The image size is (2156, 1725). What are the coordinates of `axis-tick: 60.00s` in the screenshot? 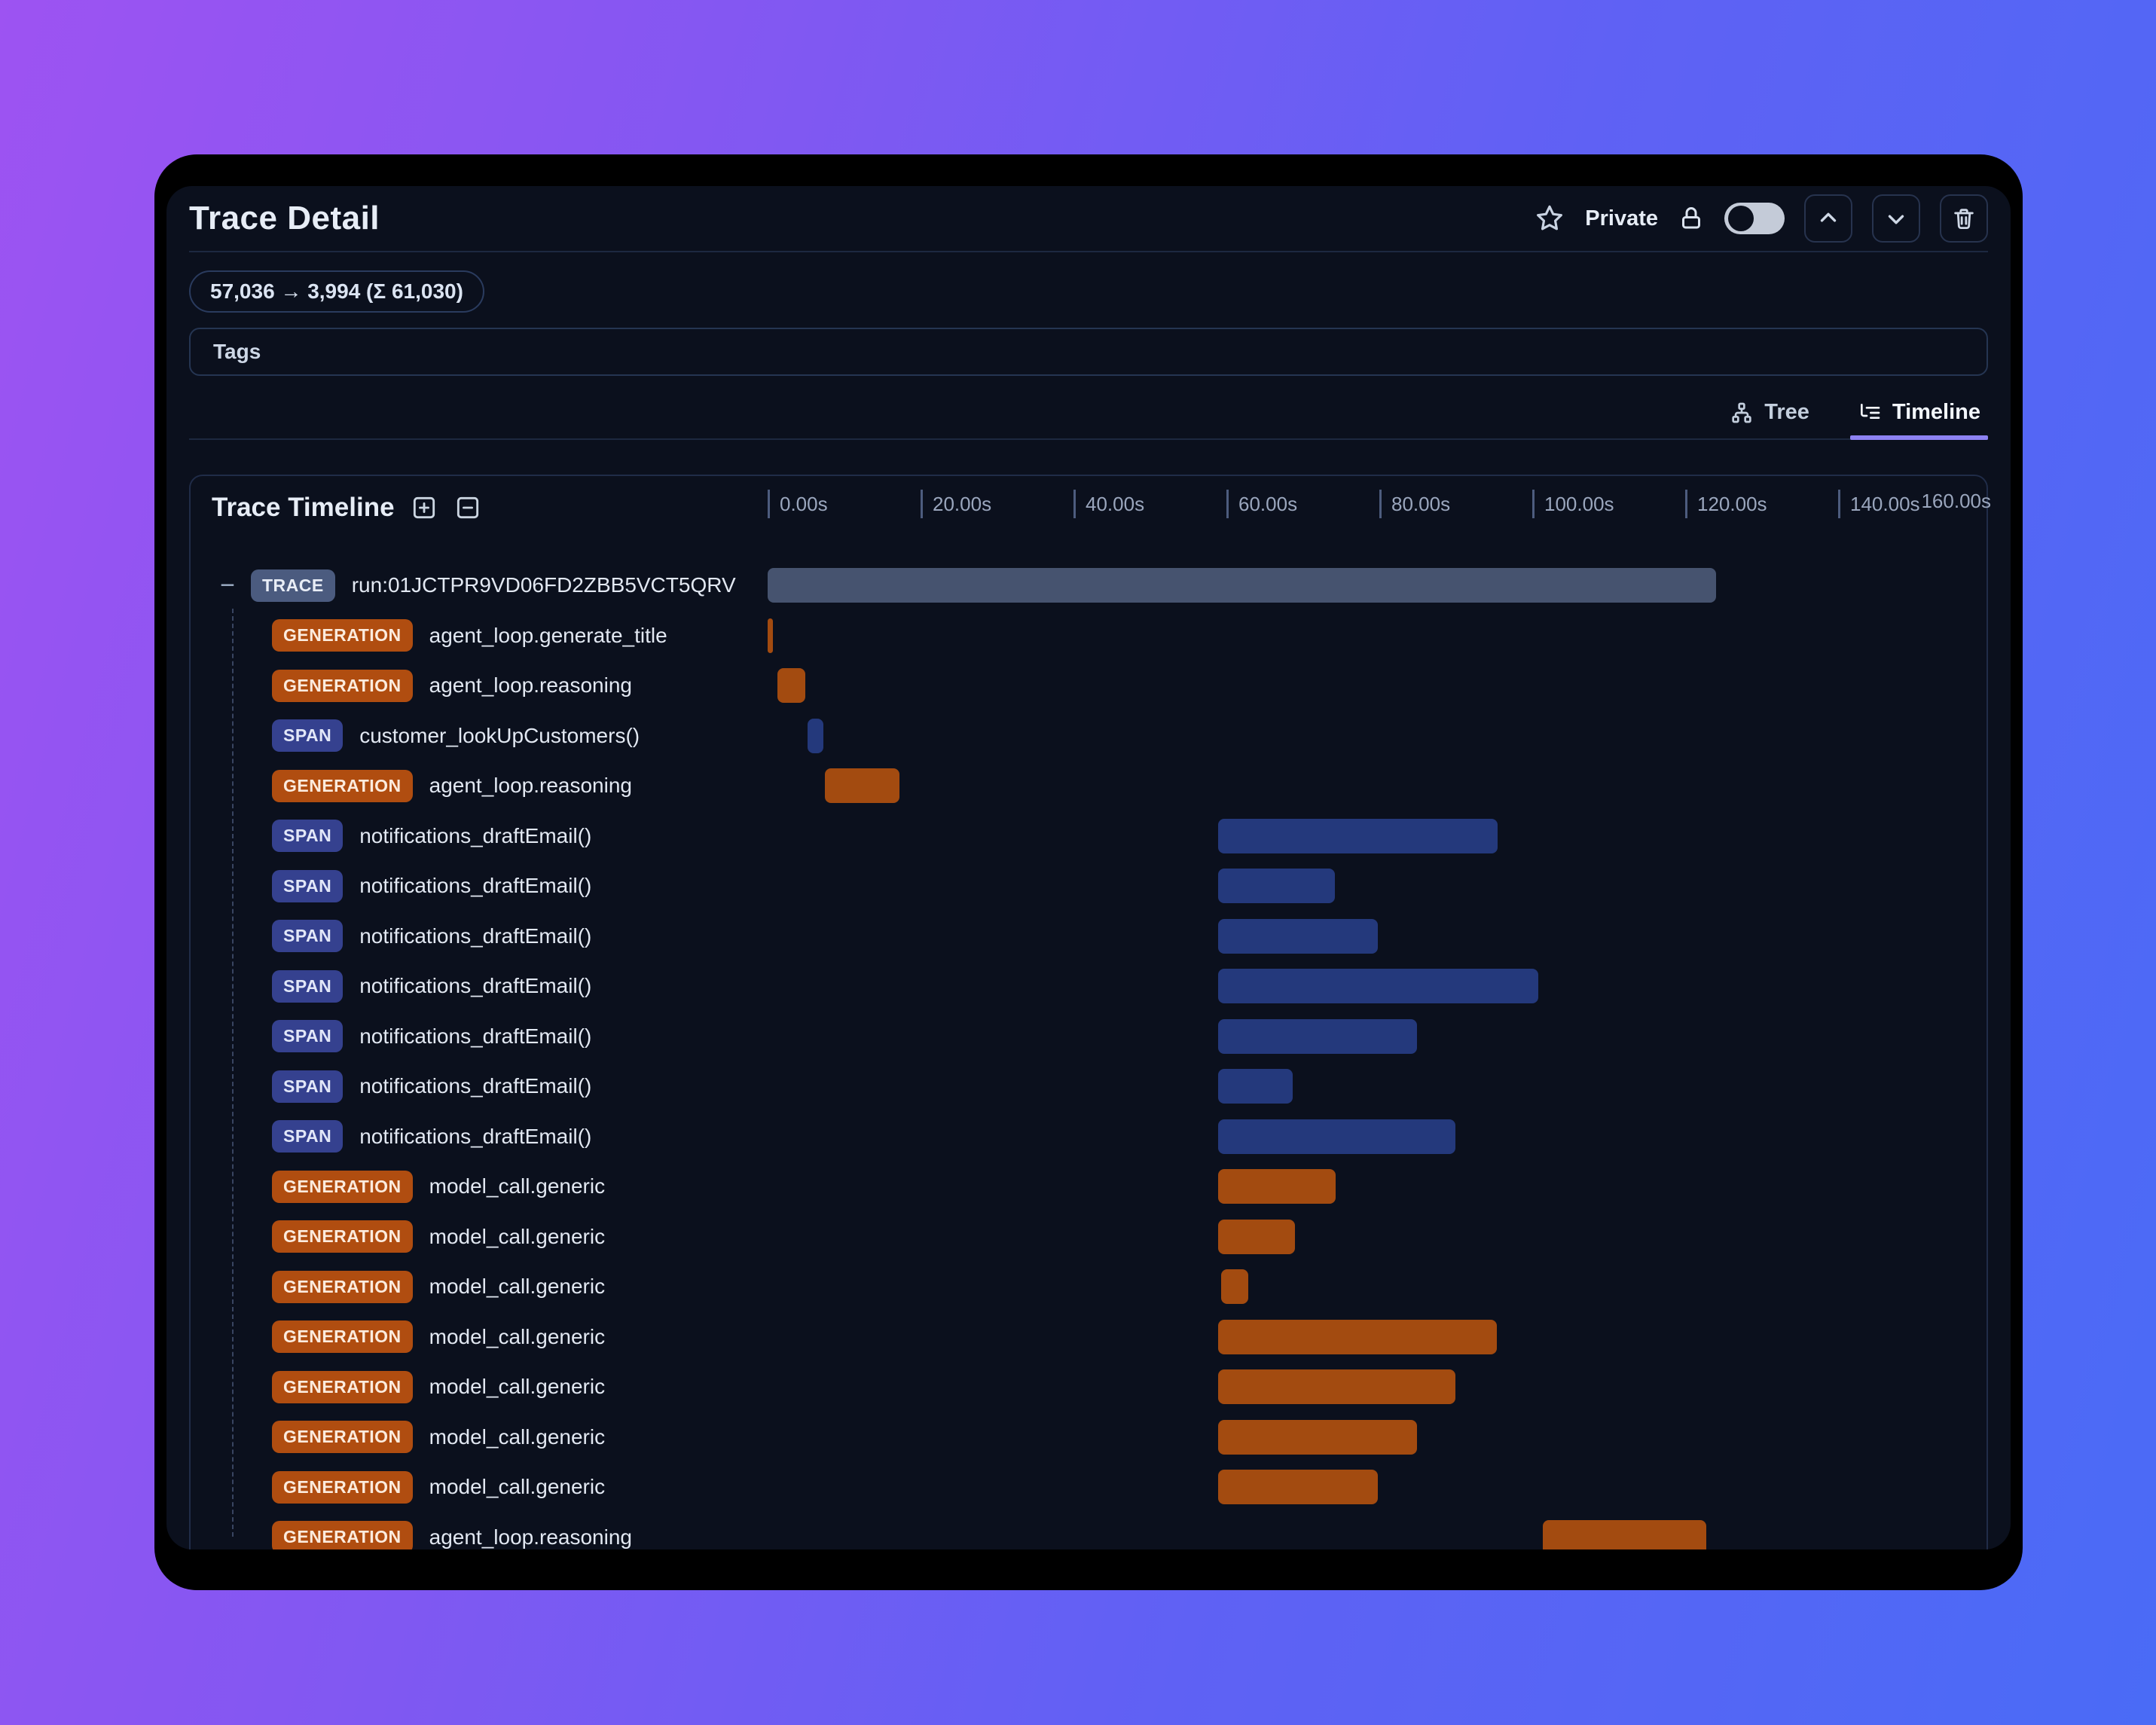 It's located at (1261, 504).